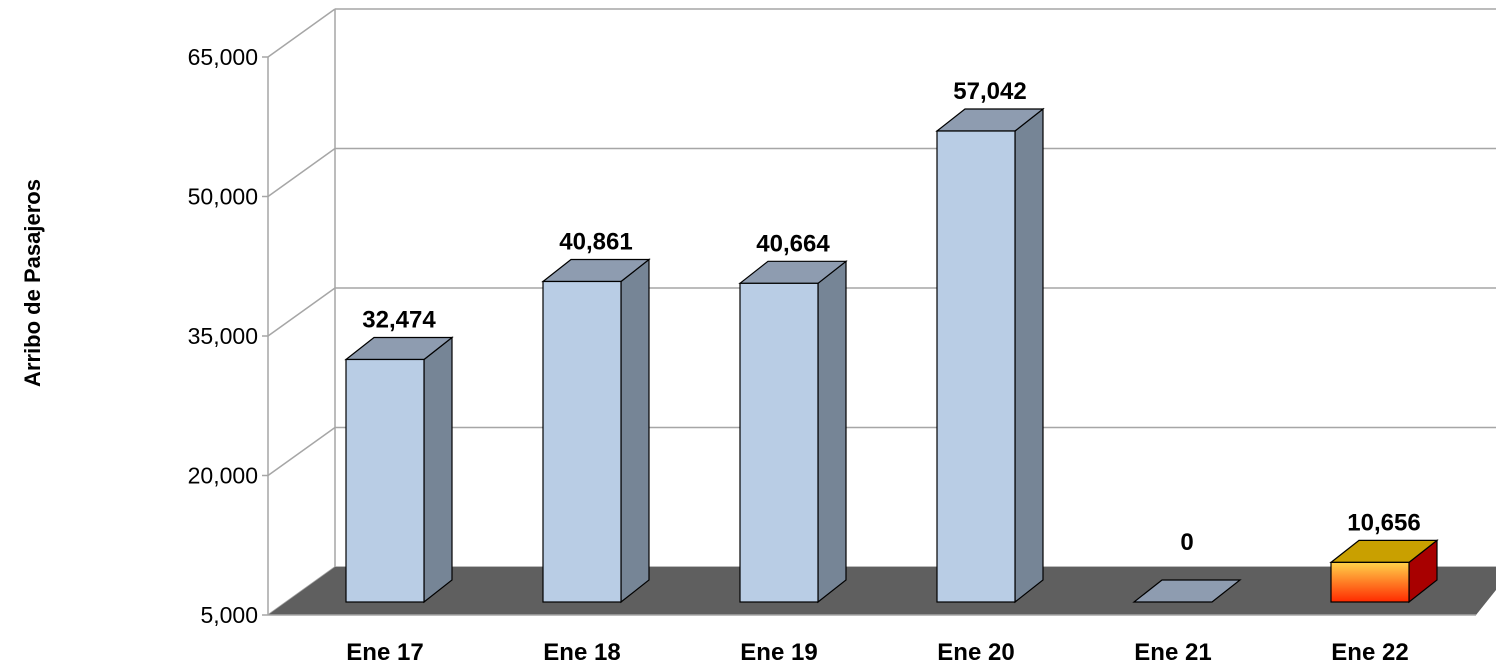 Image resolution: width=1496 pixels, height=669 pixels. Describe the element at coordinates (229, 615) in the screenshot. I see `y-tick-label: 5,000` at that location.